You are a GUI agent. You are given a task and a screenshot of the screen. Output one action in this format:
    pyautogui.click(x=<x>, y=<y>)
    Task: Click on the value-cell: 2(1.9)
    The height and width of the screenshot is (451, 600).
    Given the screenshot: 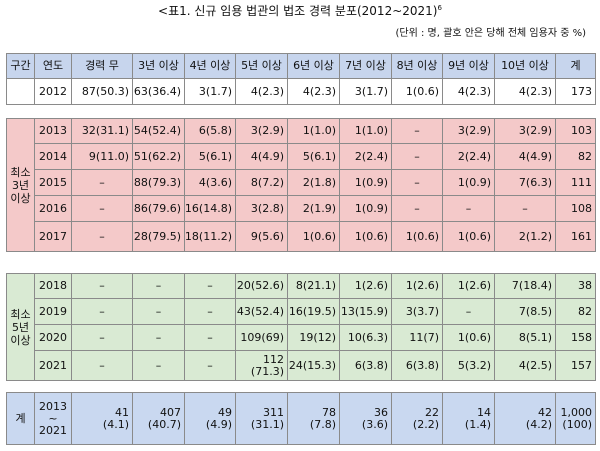 What is the action you would take?
    pyautogui.click(x=314, y=209)
    